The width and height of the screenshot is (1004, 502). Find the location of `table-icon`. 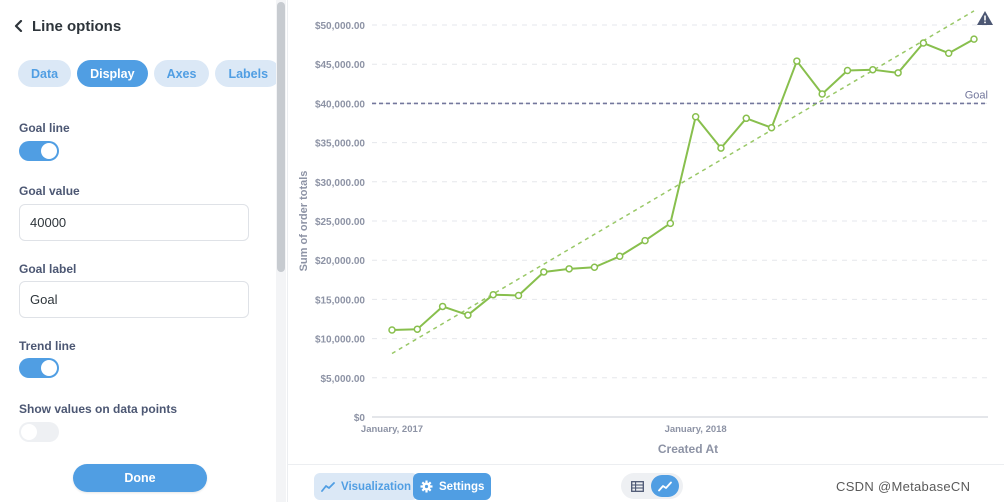

table-icon is located at coordinates (637, 486).